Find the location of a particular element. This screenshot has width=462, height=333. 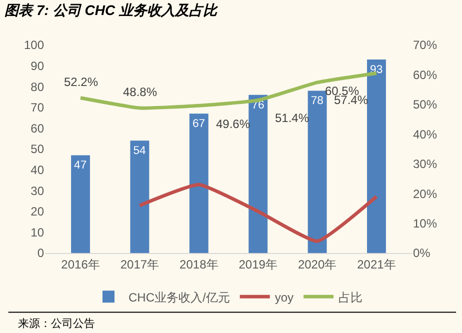

y2-tick-label: 0% is located at coordinates (422, 253).